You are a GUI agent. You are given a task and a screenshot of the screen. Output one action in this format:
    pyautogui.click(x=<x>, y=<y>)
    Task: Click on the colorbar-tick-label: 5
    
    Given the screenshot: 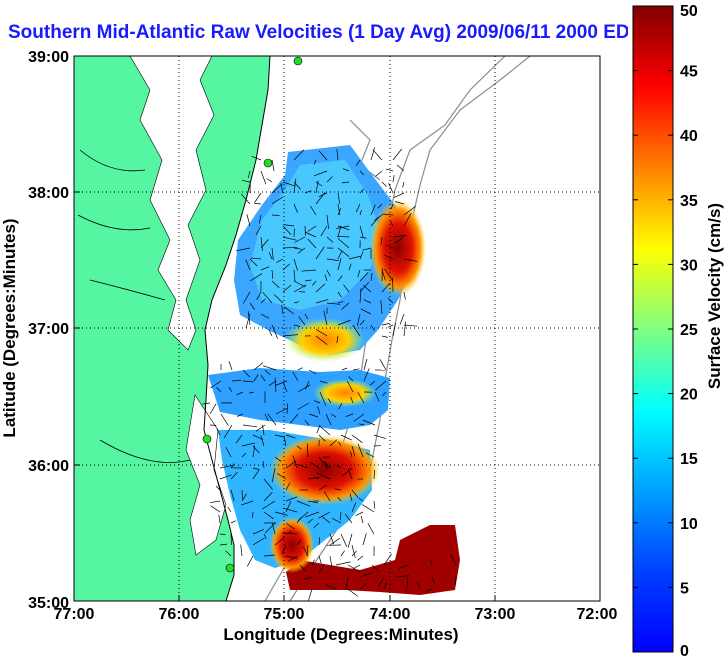 What is the action you would take?
    pyautogui.click(x=684, y=588)
    